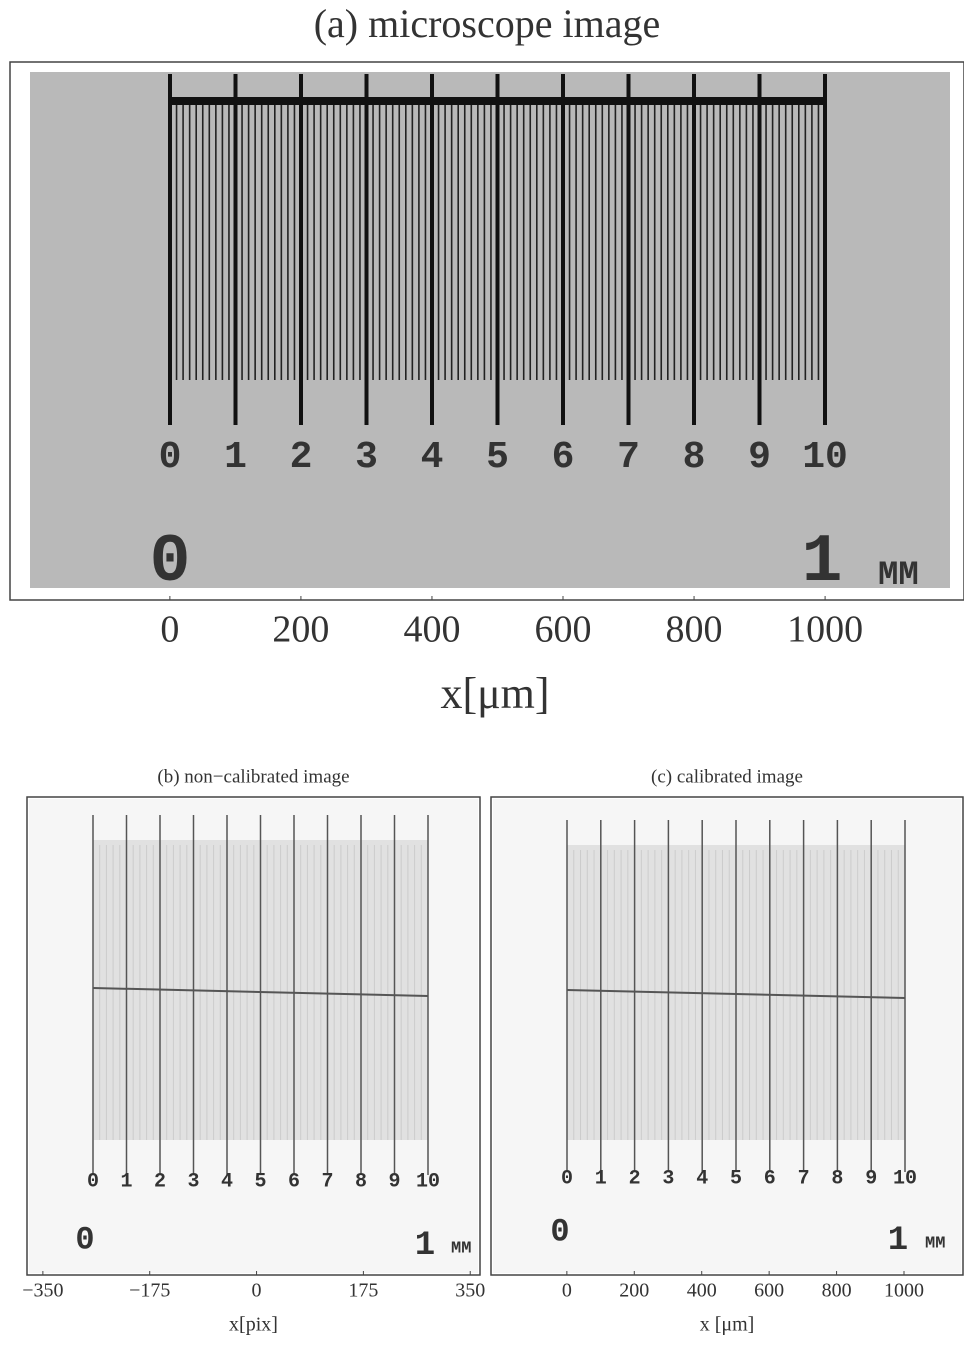 This screenshot has height=1347, width=964. What do you see at coordinates (487, 23) in the screenshot?
I see `panel-title: (a) microscope image` at bounding box center [487, 23].